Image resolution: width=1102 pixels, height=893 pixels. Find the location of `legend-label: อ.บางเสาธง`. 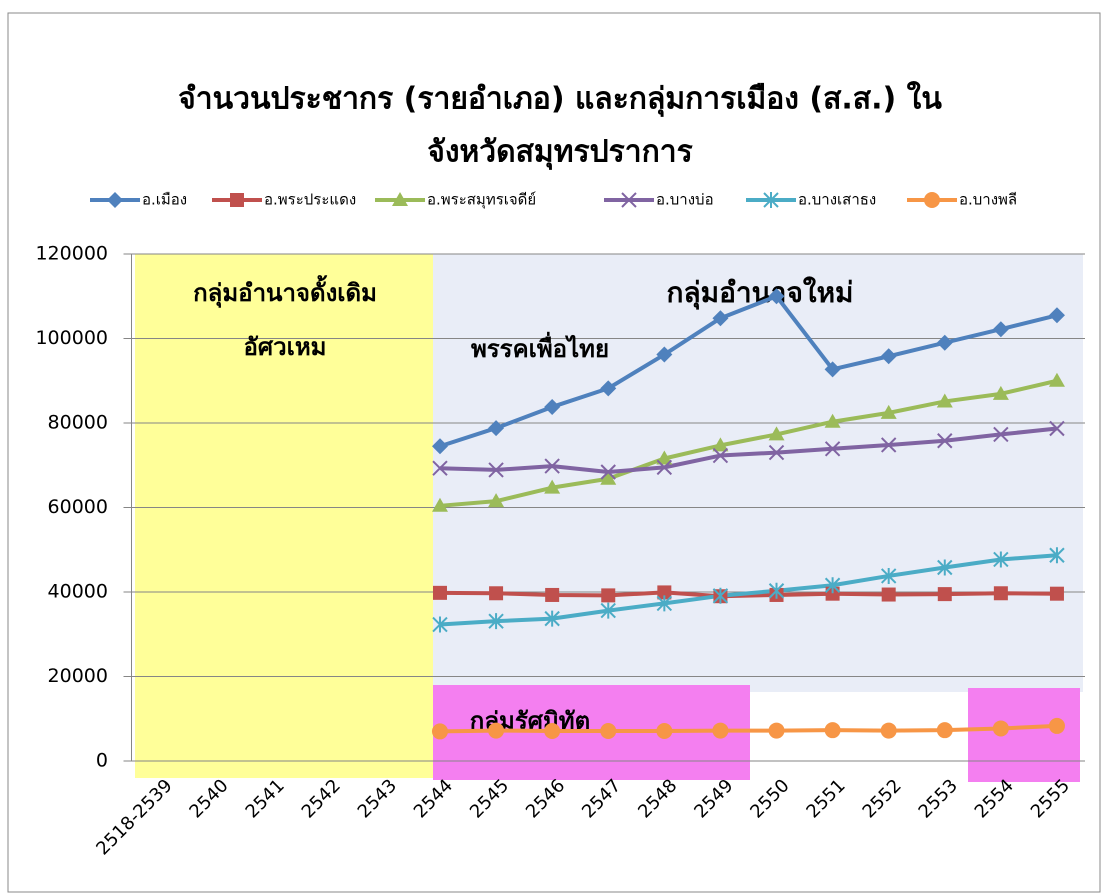

legend-label: อ.บางเสาธง is located at coordinates (837, 200).